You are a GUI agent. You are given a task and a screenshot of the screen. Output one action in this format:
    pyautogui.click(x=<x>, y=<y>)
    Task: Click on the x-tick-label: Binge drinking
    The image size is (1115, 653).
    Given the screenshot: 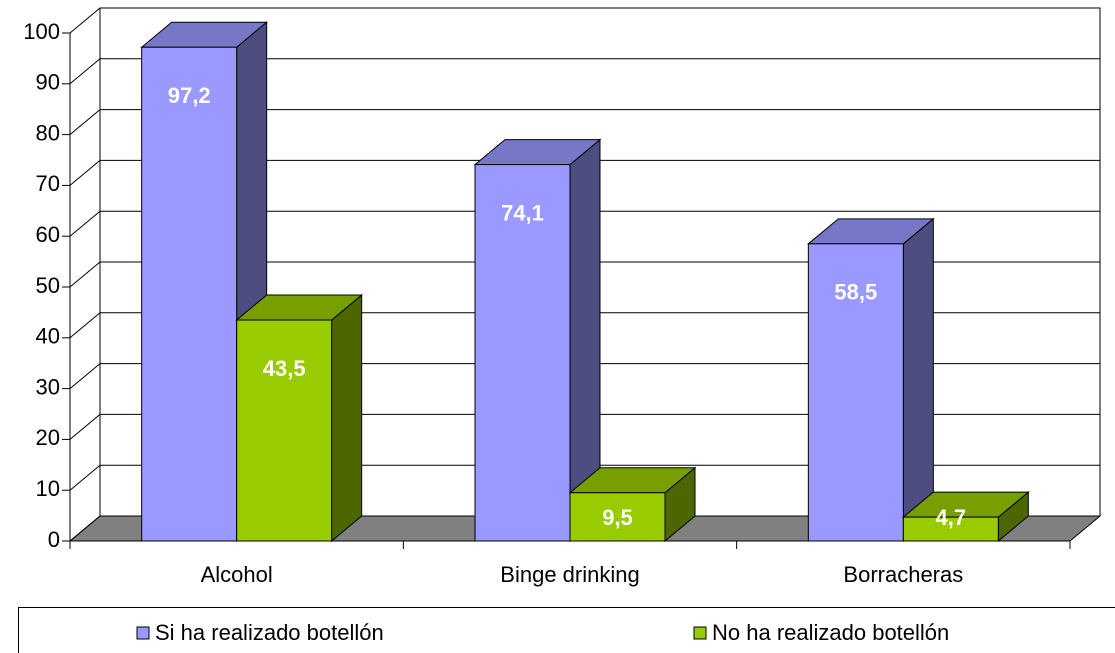 What is the action you would take?
    pyautogui.click(x=569, y=574)
    